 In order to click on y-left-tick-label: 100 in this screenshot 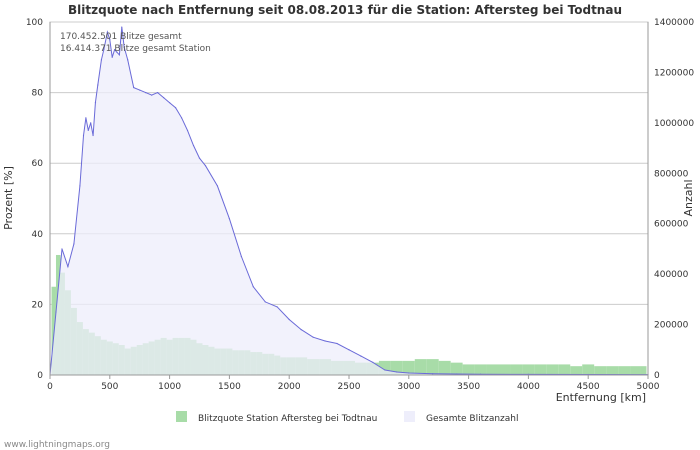, I will do `click(34, 23)`.